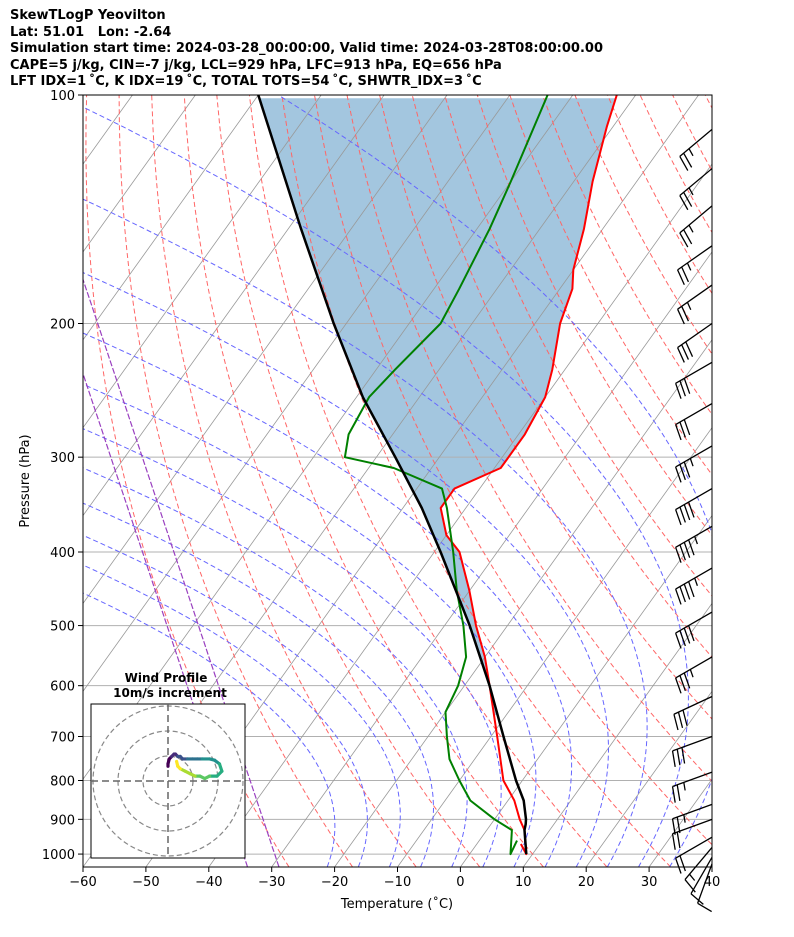  I want to click on y-tick-label: 400, so click(62, 553).